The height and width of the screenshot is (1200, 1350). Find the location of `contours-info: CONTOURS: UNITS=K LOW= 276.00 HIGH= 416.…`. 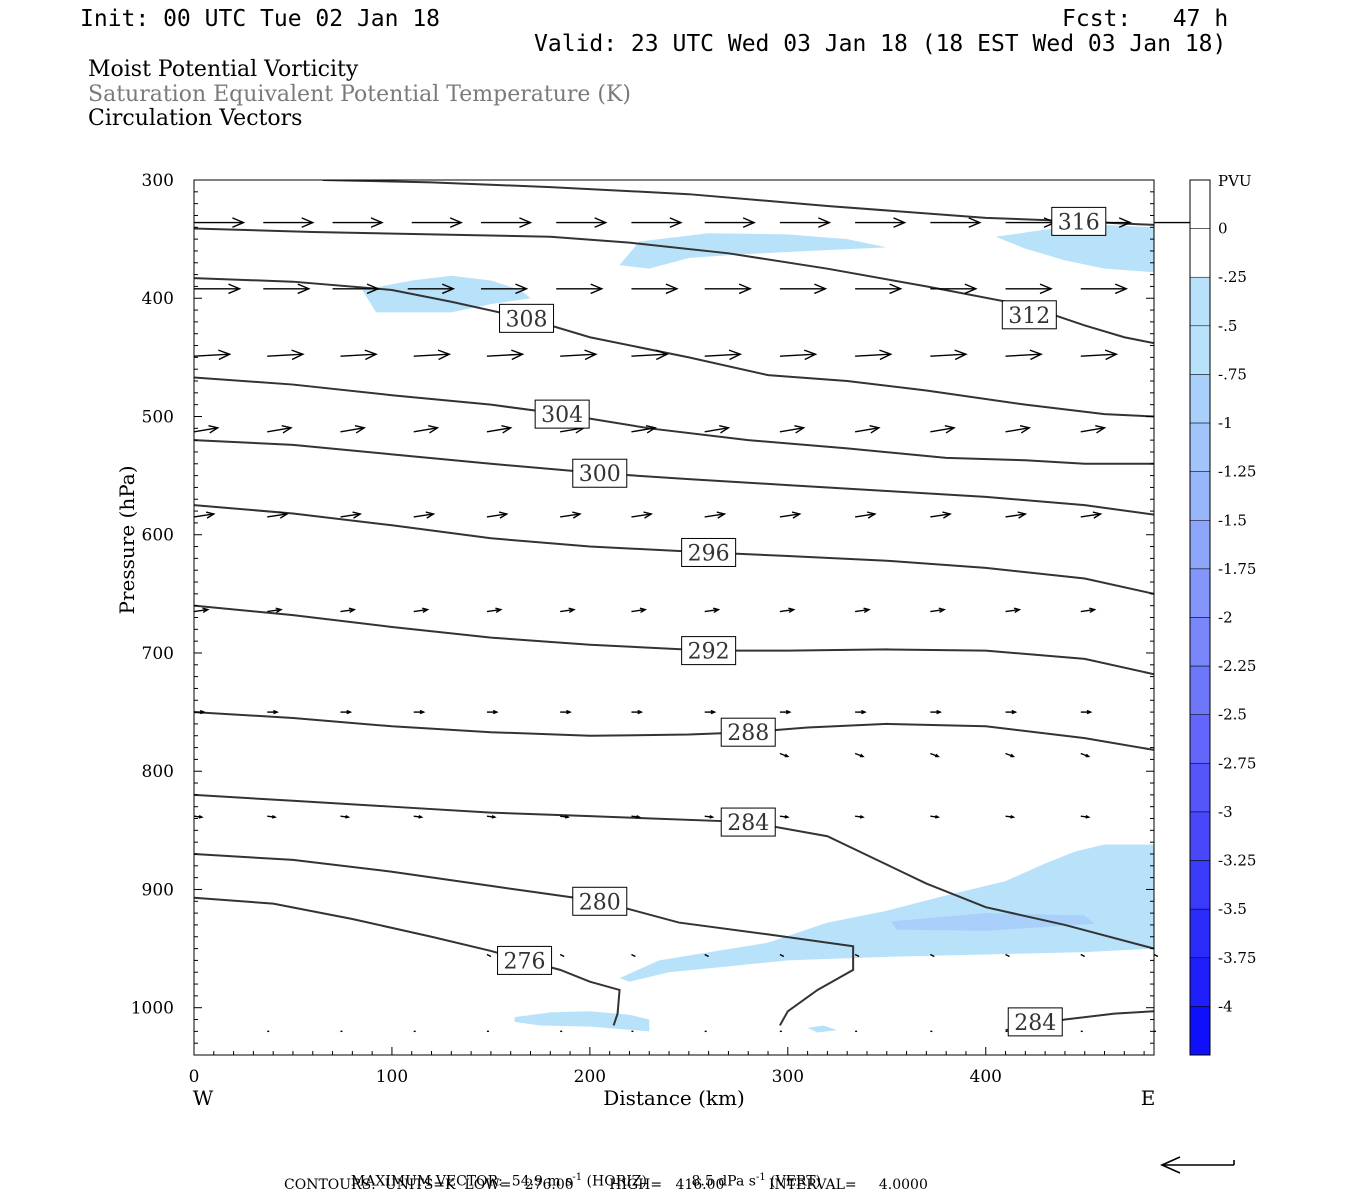

contours-info: CONTOURS: UNITS=K LOW= 276.00 HIGH= 416.… is located at coordinates (606, 1185).